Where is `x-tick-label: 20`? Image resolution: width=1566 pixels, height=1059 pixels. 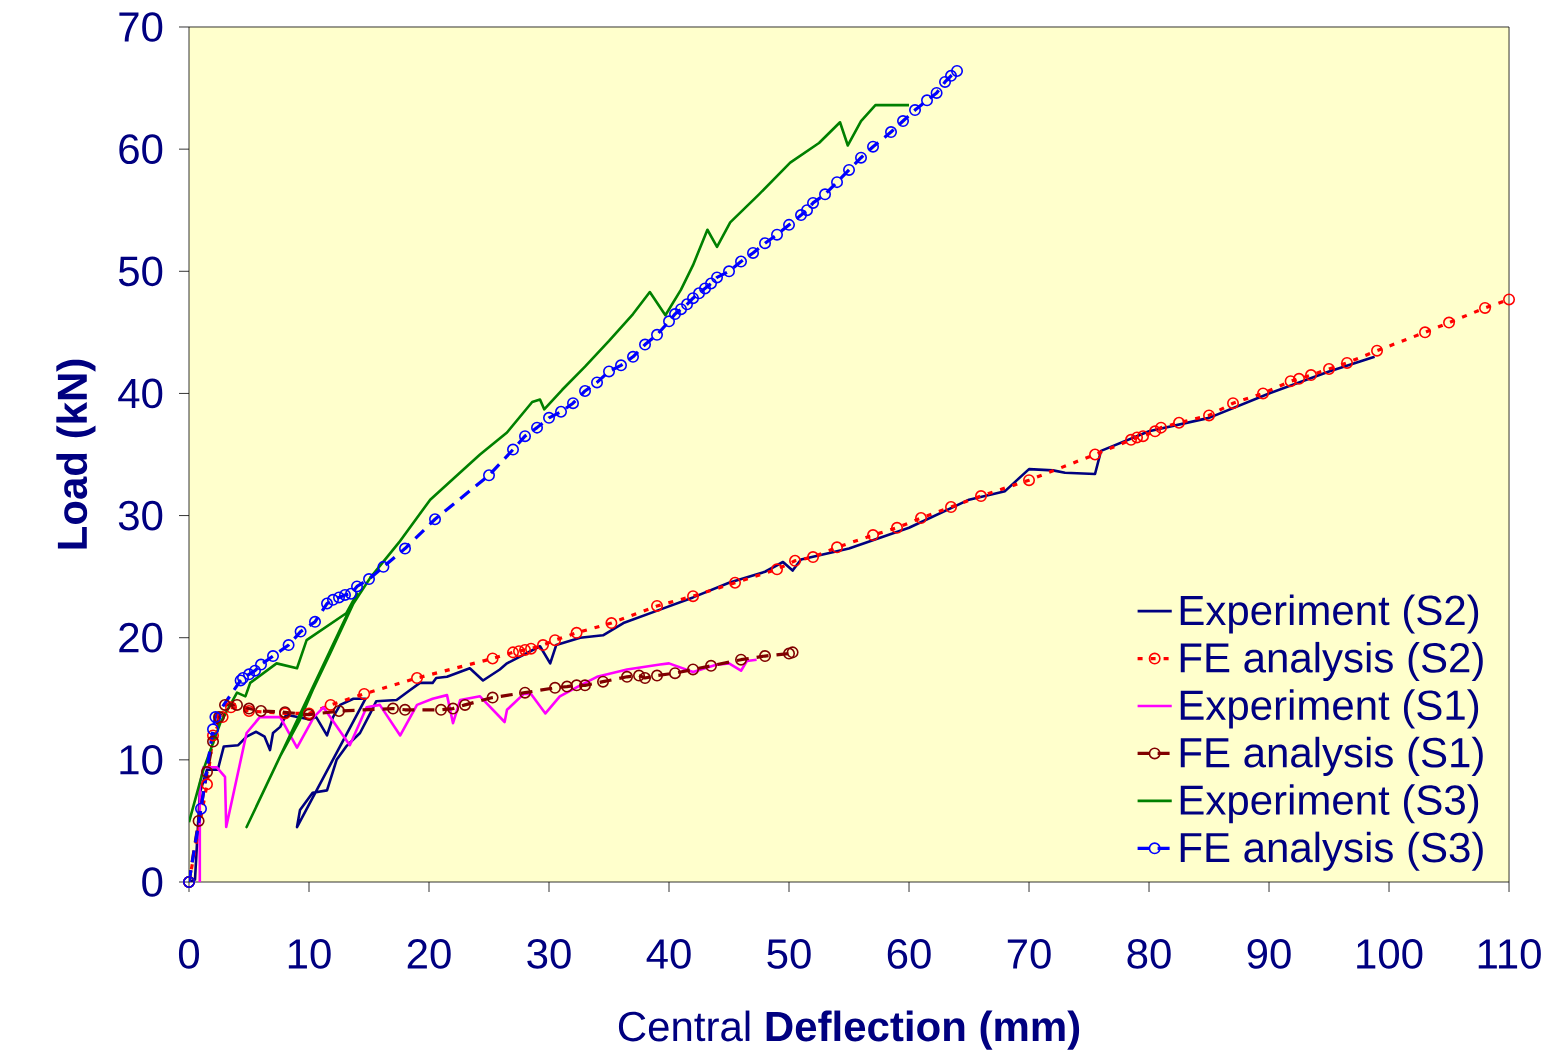
x-tick-label: 20 is located at coordinates (429, 954).